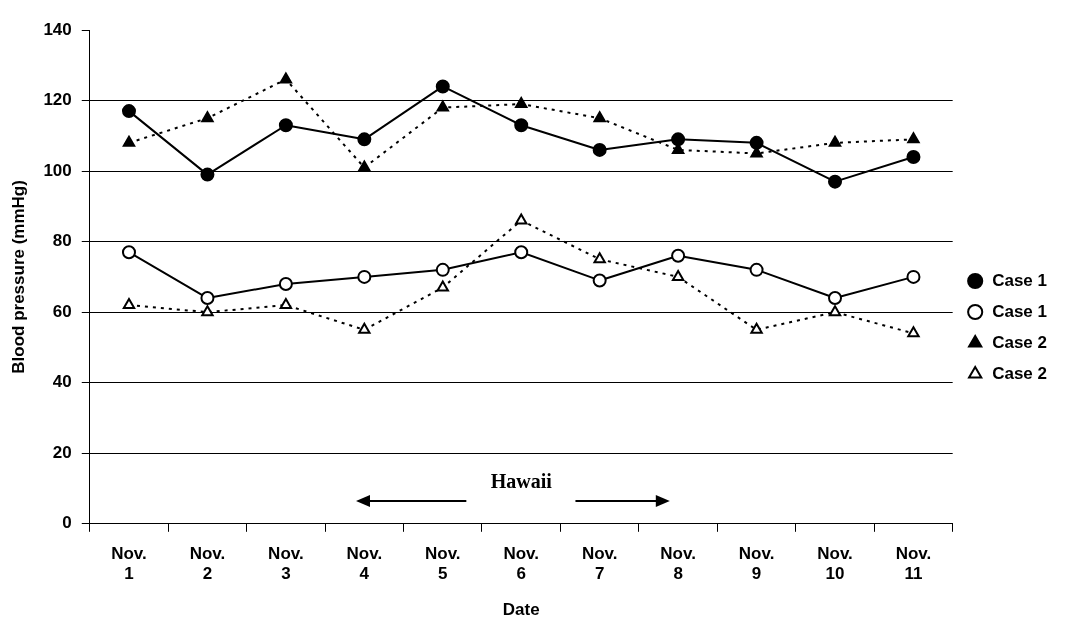  What do you see at coordinates (62, 311) in the screenshot?
I see `y-tick-label: 60` at bounding box center [62, 311].